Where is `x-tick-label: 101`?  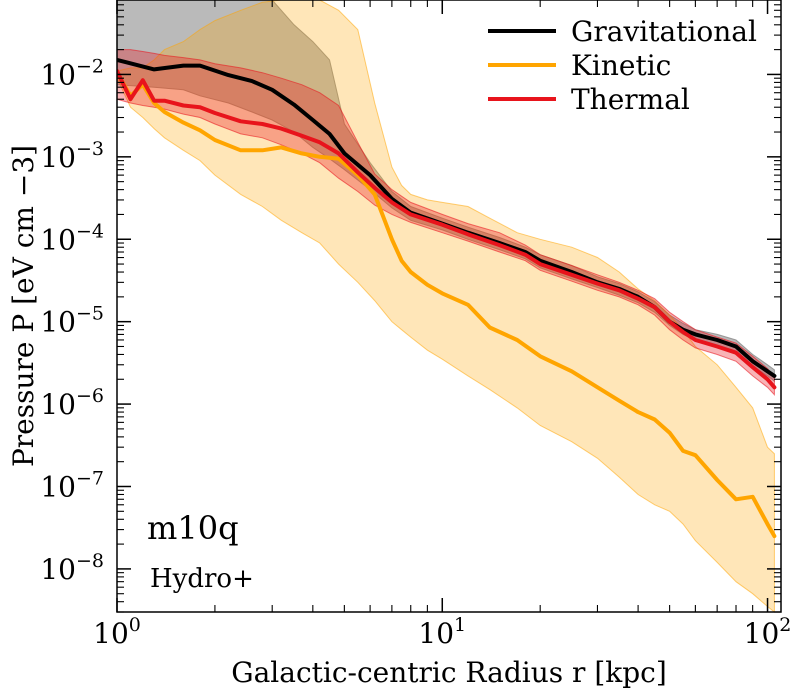
x-tick-label: 101 is located at coordinates (442, 632).